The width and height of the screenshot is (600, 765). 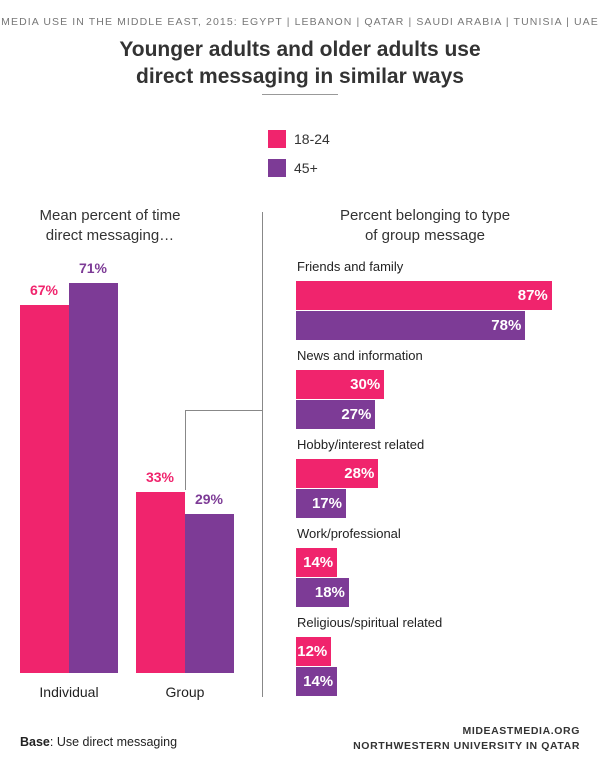 What do you see at coordinates (262, 454) in the screenshot?
I see `panel-divider` at bounding box center [262, 454].